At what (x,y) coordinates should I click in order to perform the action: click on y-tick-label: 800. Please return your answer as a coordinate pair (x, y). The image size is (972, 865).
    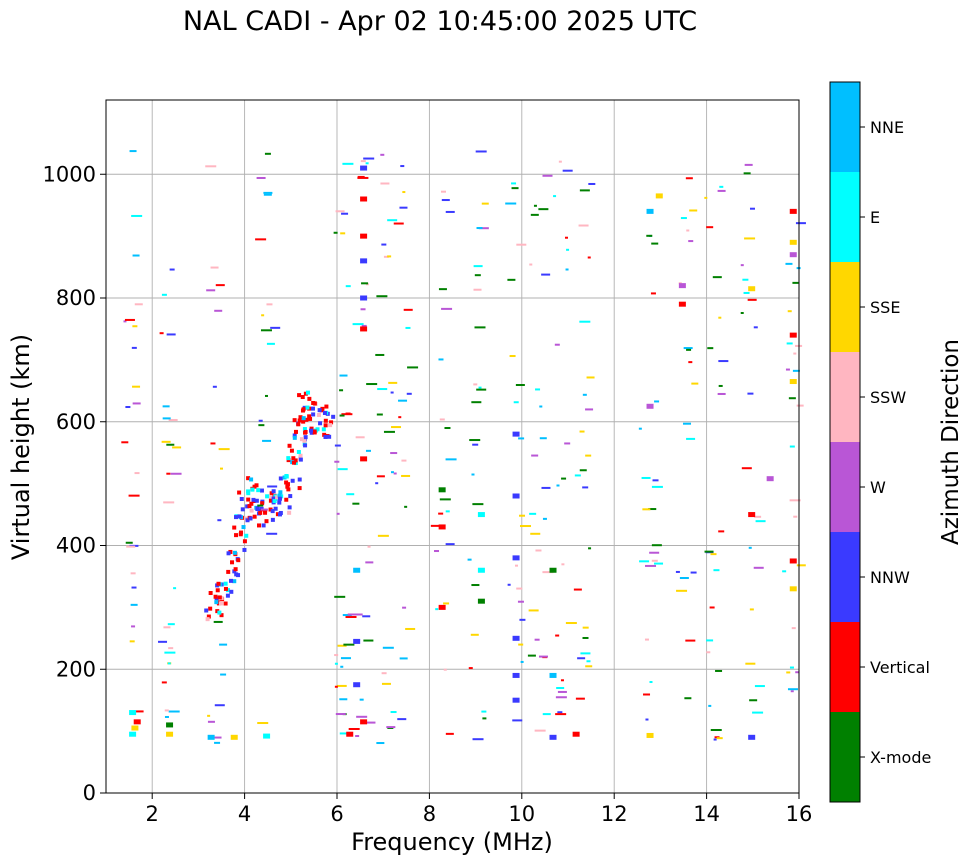
    Looking at the image, I should click on (76, 298).